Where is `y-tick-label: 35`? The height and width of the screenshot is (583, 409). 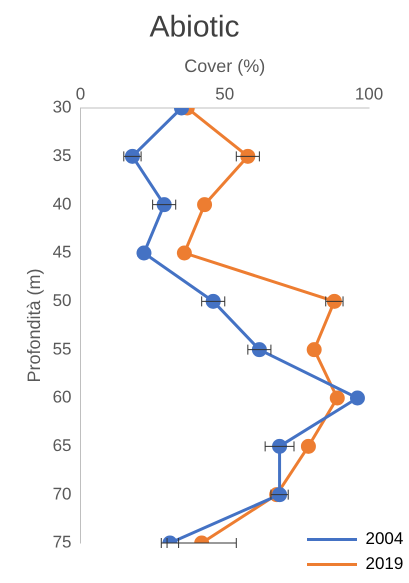 y-tick-label: 35 is located at coordinates (62, 156).